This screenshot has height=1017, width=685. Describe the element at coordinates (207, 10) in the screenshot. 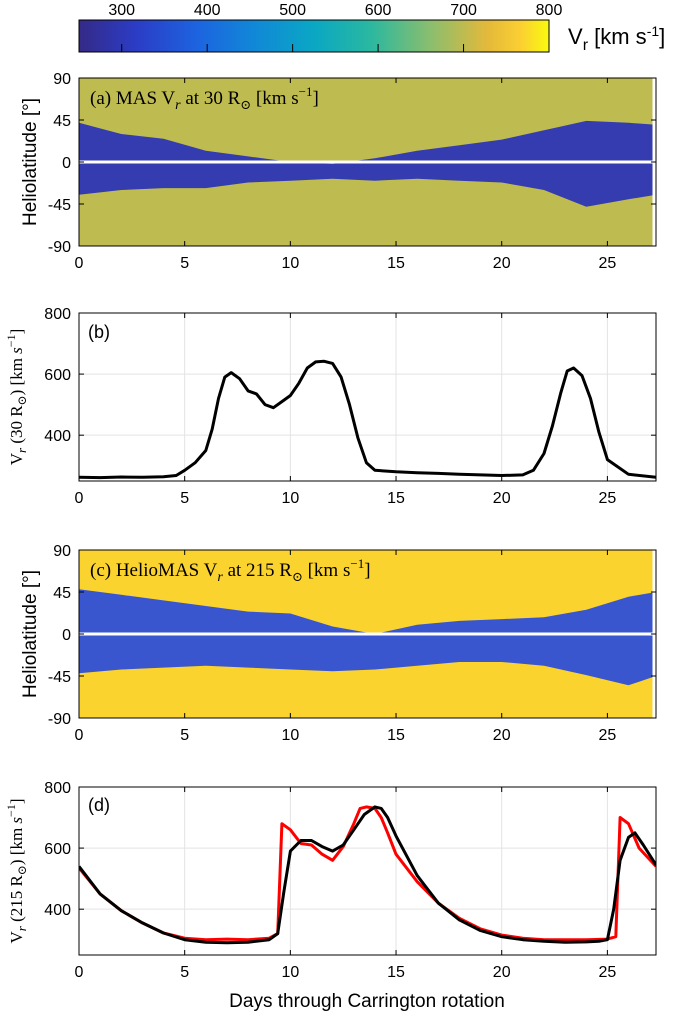

I see `colorbar-tick-label: 400` at that location.